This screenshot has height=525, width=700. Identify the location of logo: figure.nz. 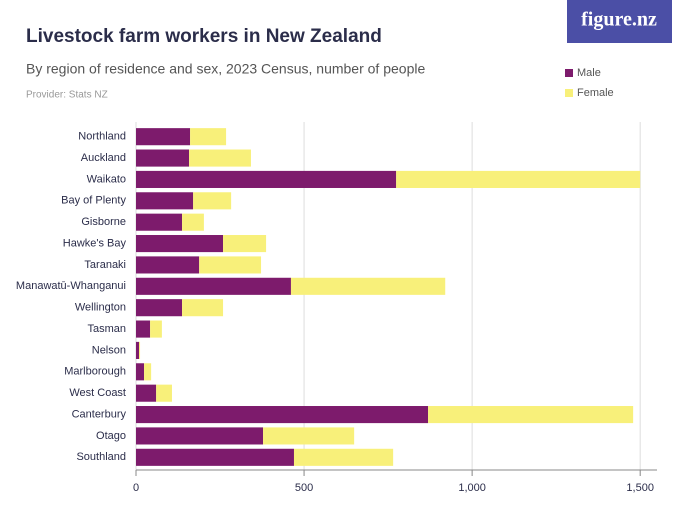
(619, 20).